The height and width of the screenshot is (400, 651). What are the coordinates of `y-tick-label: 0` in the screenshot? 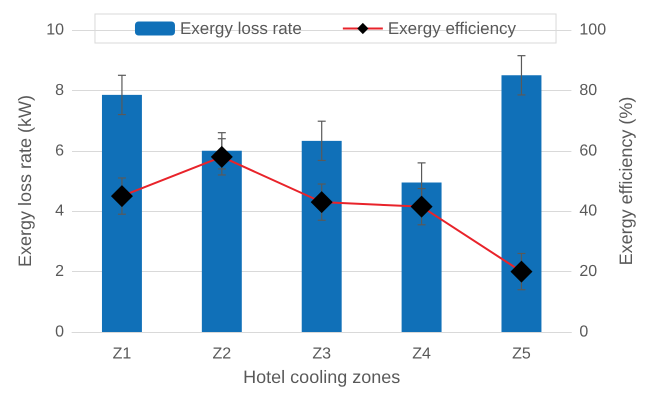 It's located at (59, 332).